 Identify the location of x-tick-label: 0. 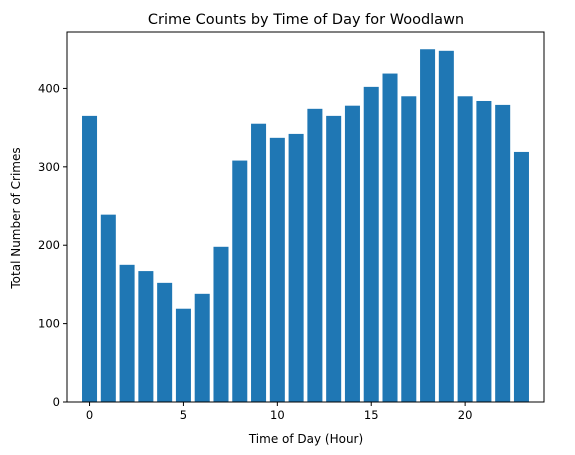
(89, 415).